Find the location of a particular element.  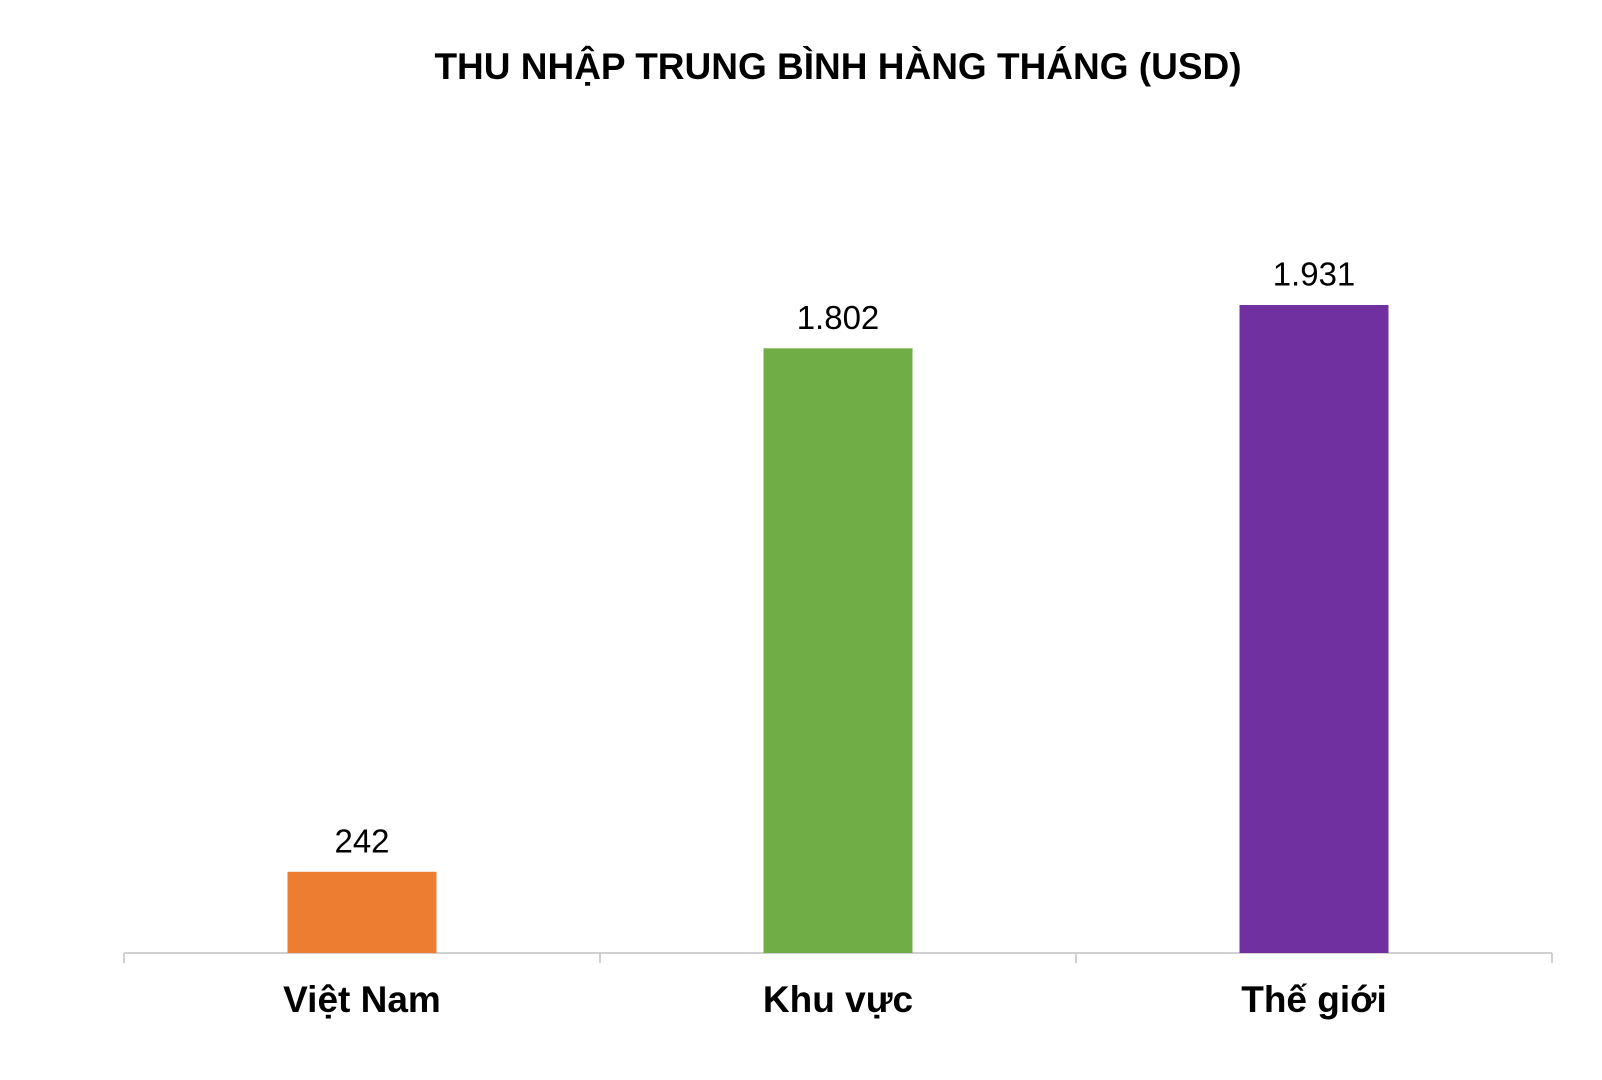

x-tick-label: Việt Nam is located at coordinates (362, 999).